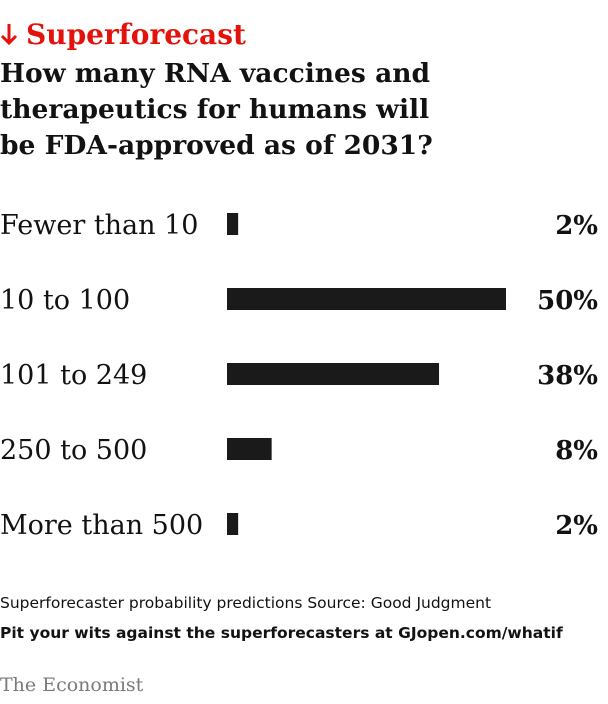 This screenshot has width=608, height=704. Describe the element at coordinates (101, 525) in the screenshot. I see `category-label: More than 500` at that location.